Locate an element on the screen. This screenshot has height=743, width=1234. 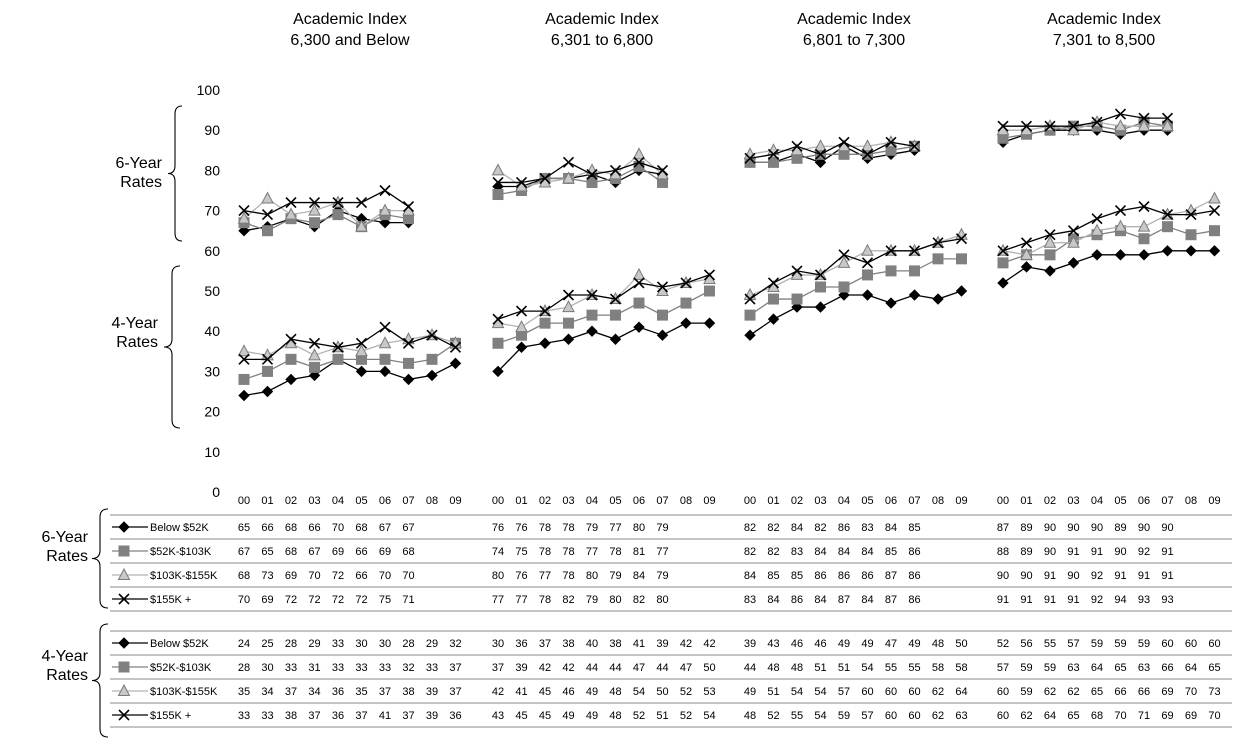
table-cell: 68 is located at coordinates (291, 552).